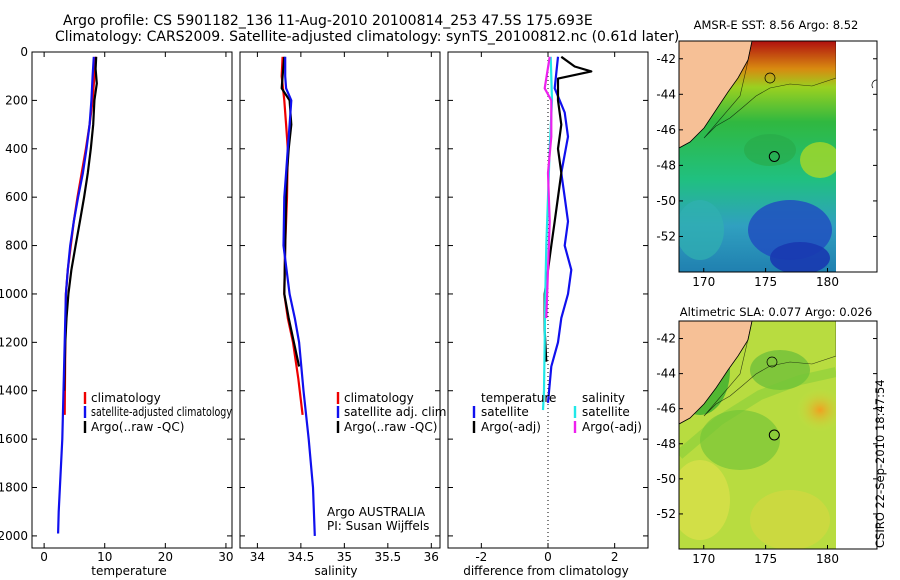 This screenshot has width=900, height=580. Describe the element at coordinates (776, 25) in the screenshot. I see `sst-map-title: AMSR-E SST: 8.56 Argo: 8.52` at that location.